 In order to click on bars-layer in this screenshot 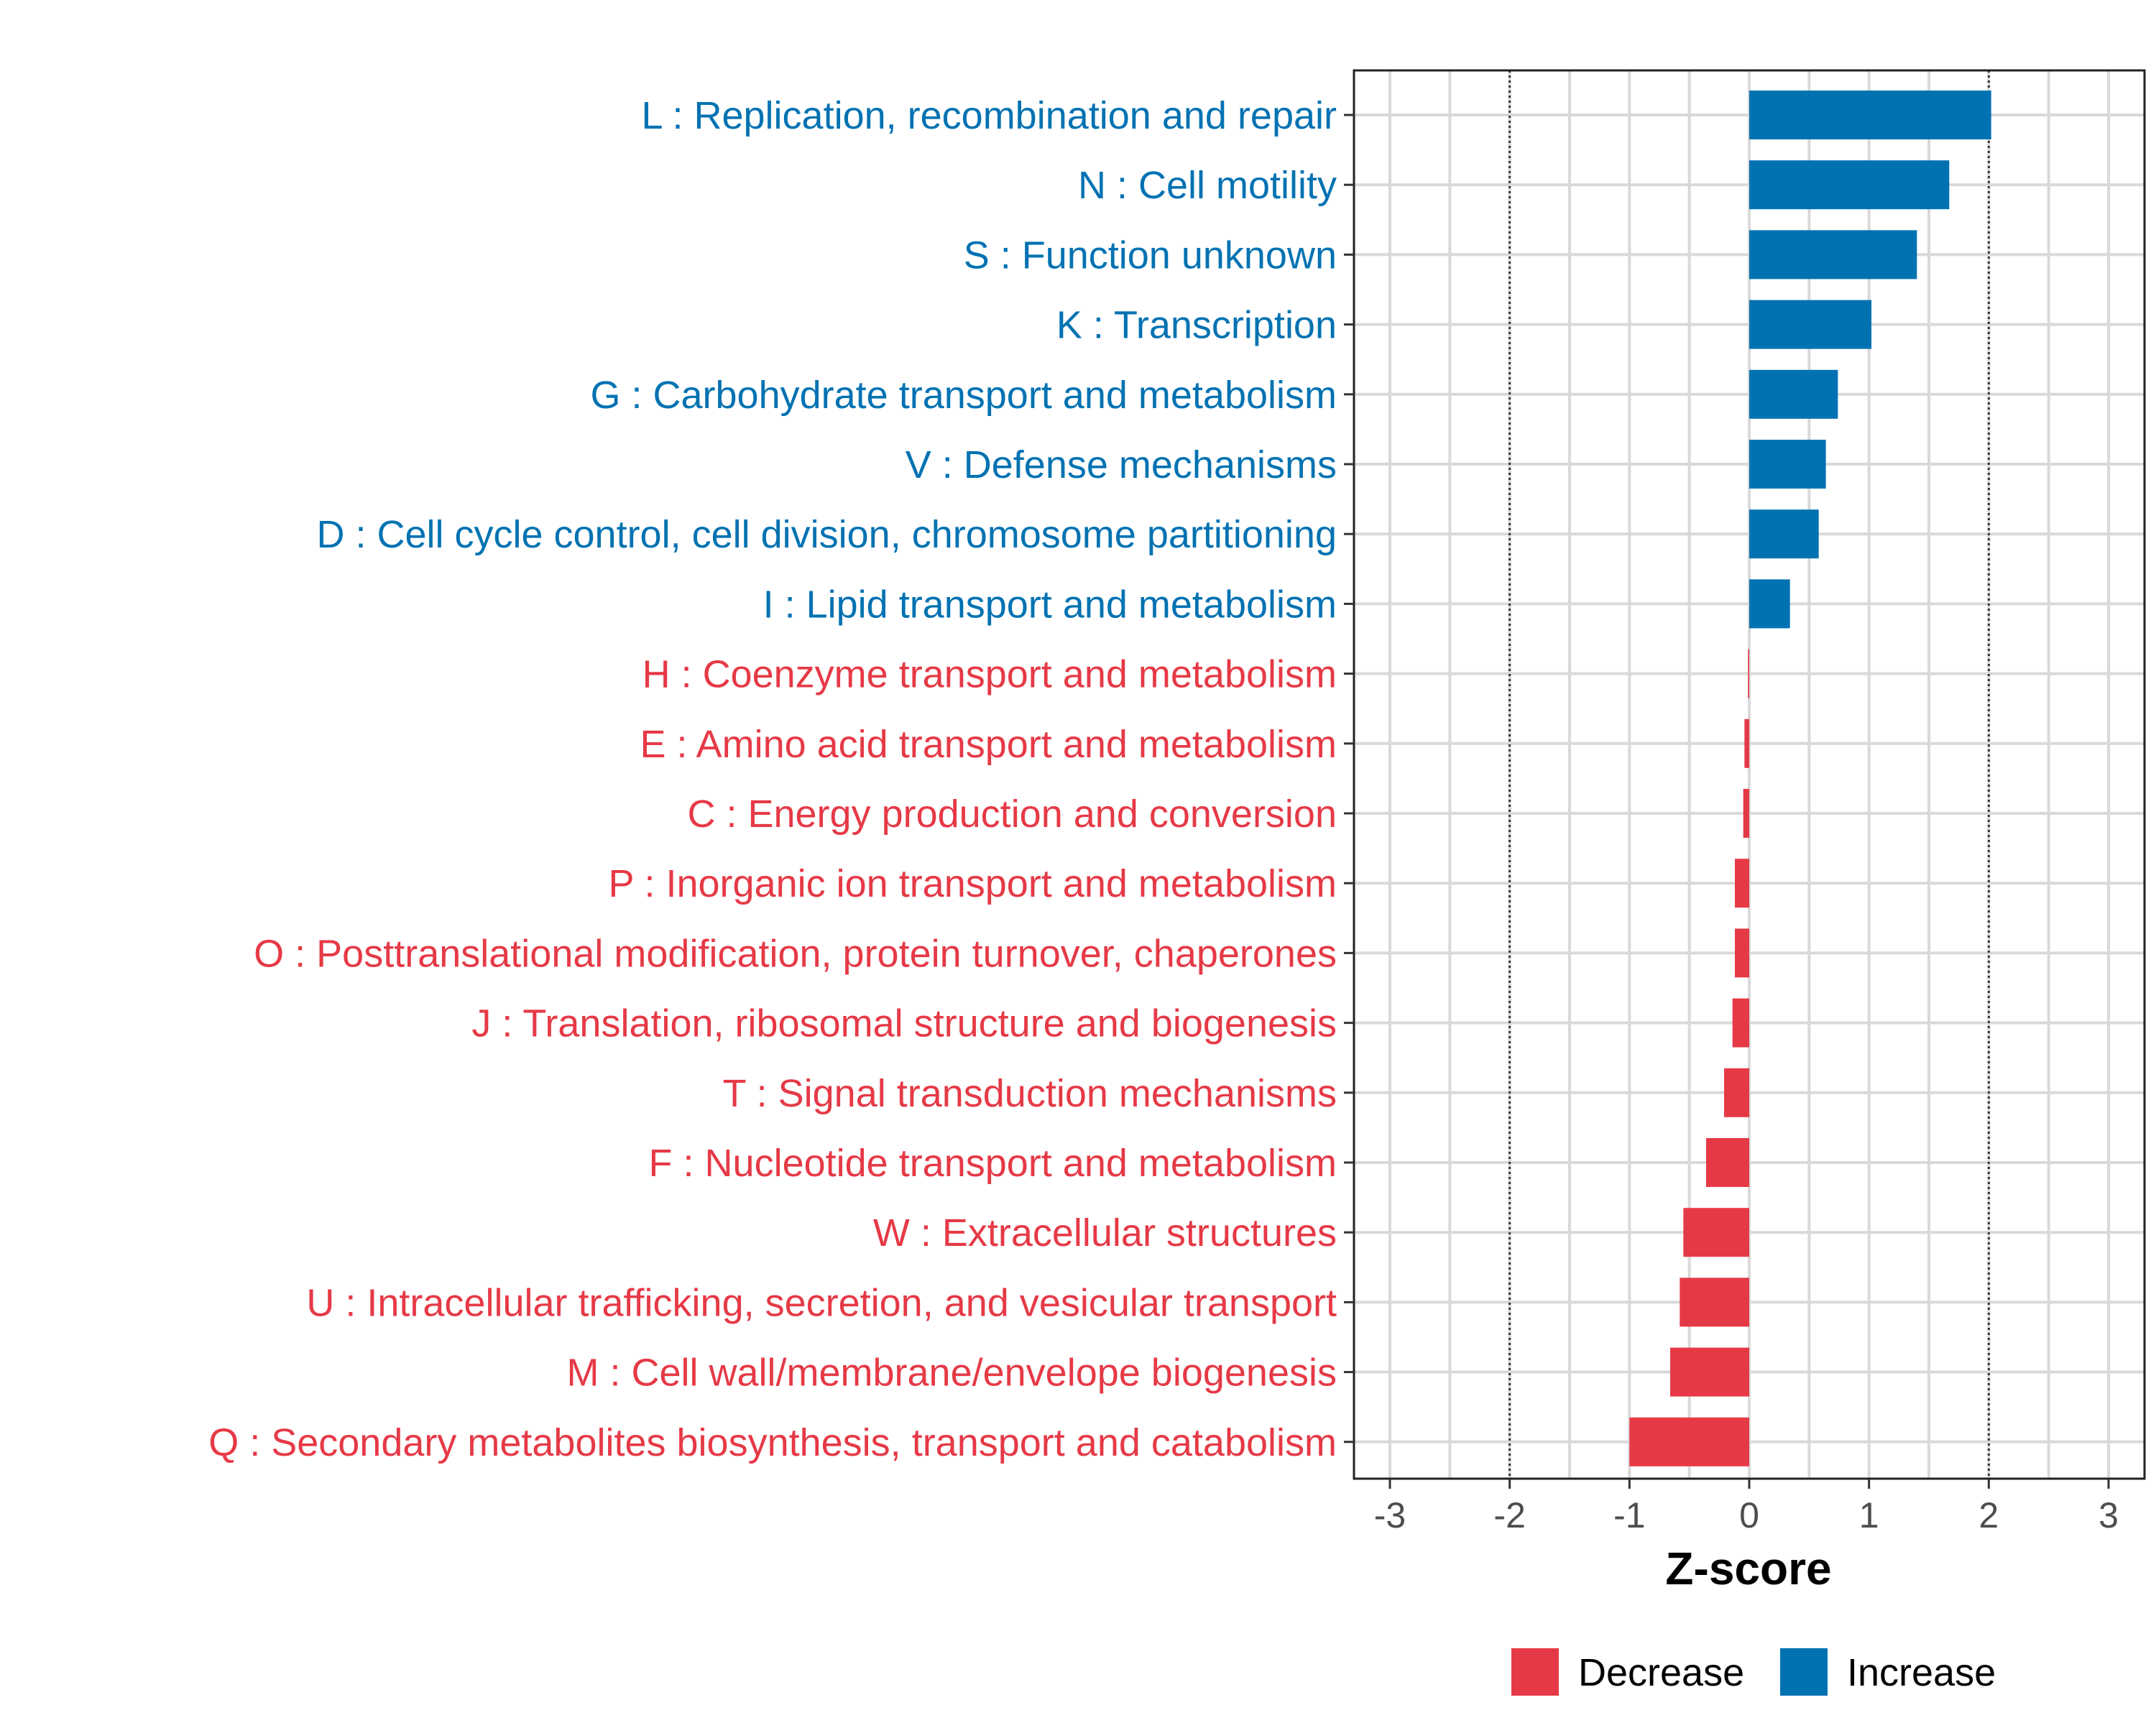, I will do `click(1810, 779)`.